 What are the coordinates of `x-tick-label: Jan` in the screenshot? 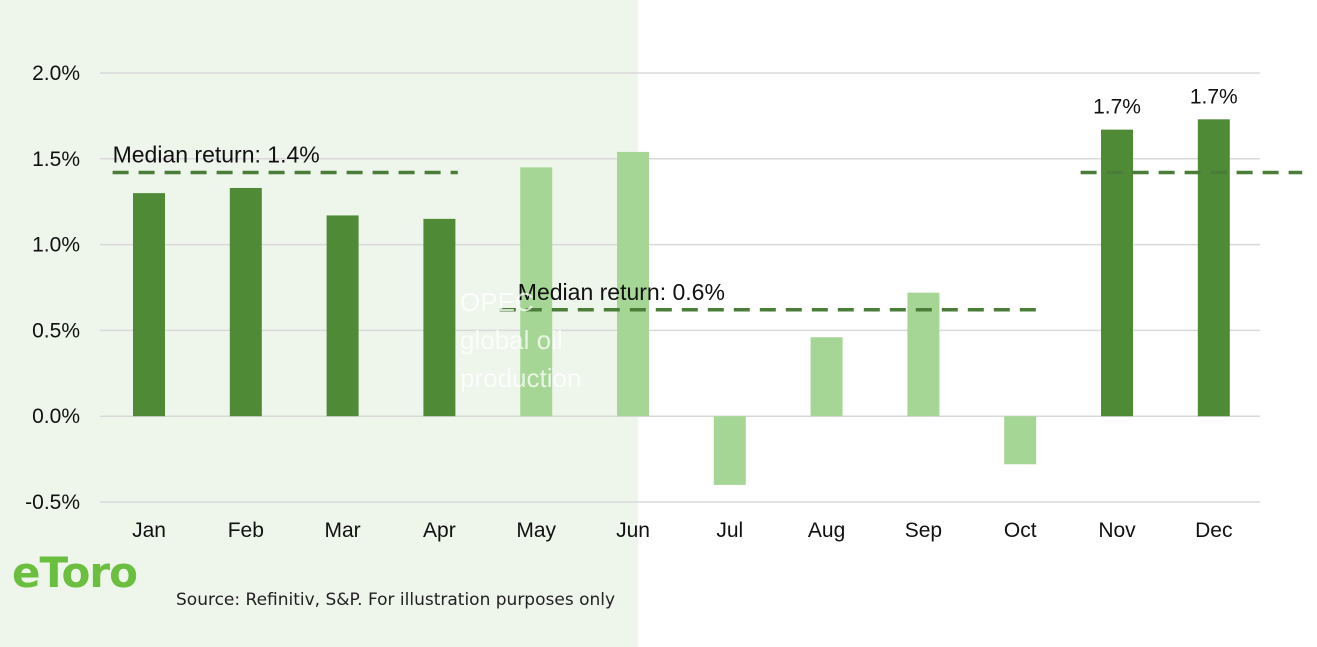 It's located at (149, 530).